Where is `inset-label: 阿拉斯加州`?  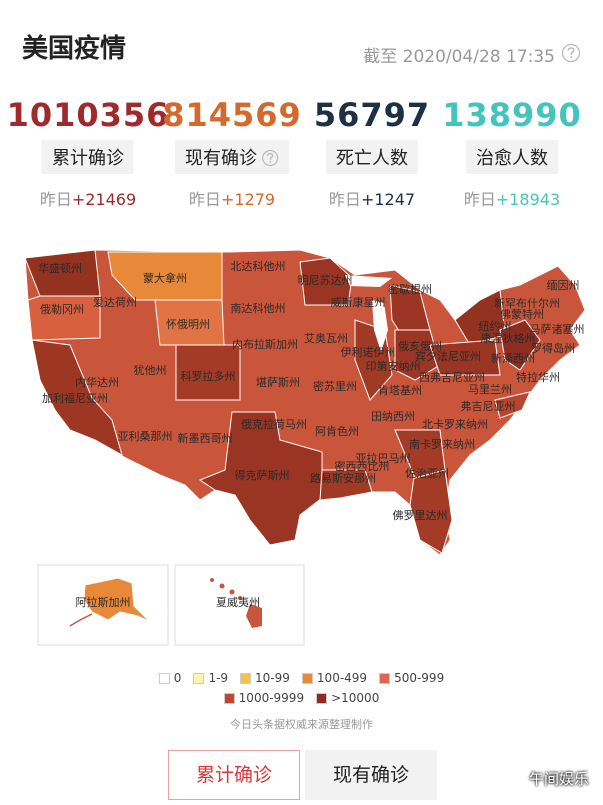
inset-label: 阿拉斯加州 is located at coordinates (103, 602).